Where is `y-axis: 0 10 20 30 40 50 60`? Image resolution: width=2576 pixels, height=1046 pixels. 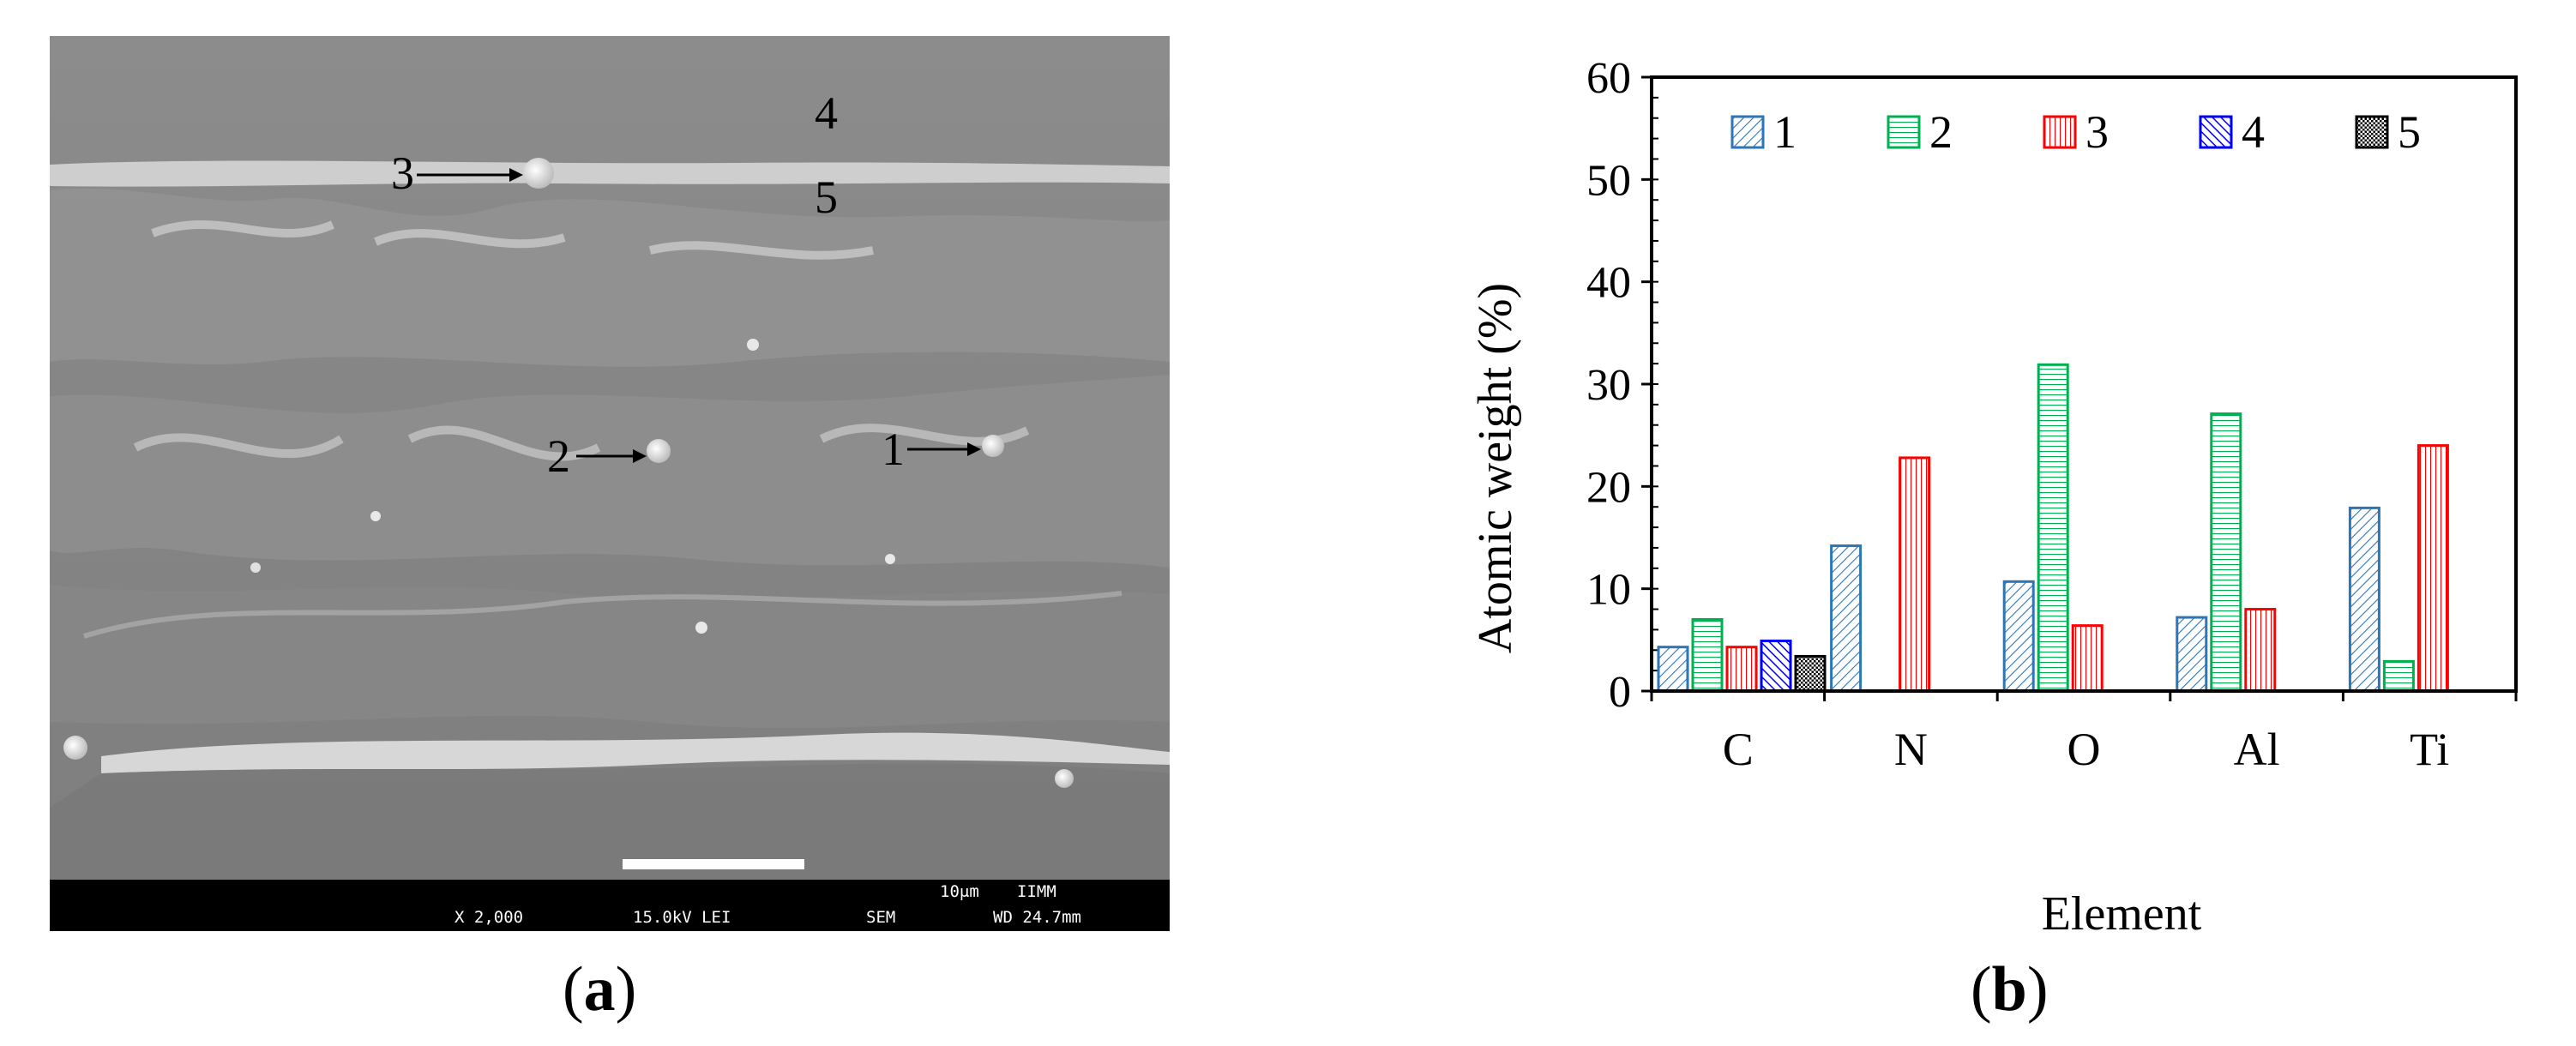 y-axis: 0 10 20 30 40 50 60 is located at coordinates (1622, 386).